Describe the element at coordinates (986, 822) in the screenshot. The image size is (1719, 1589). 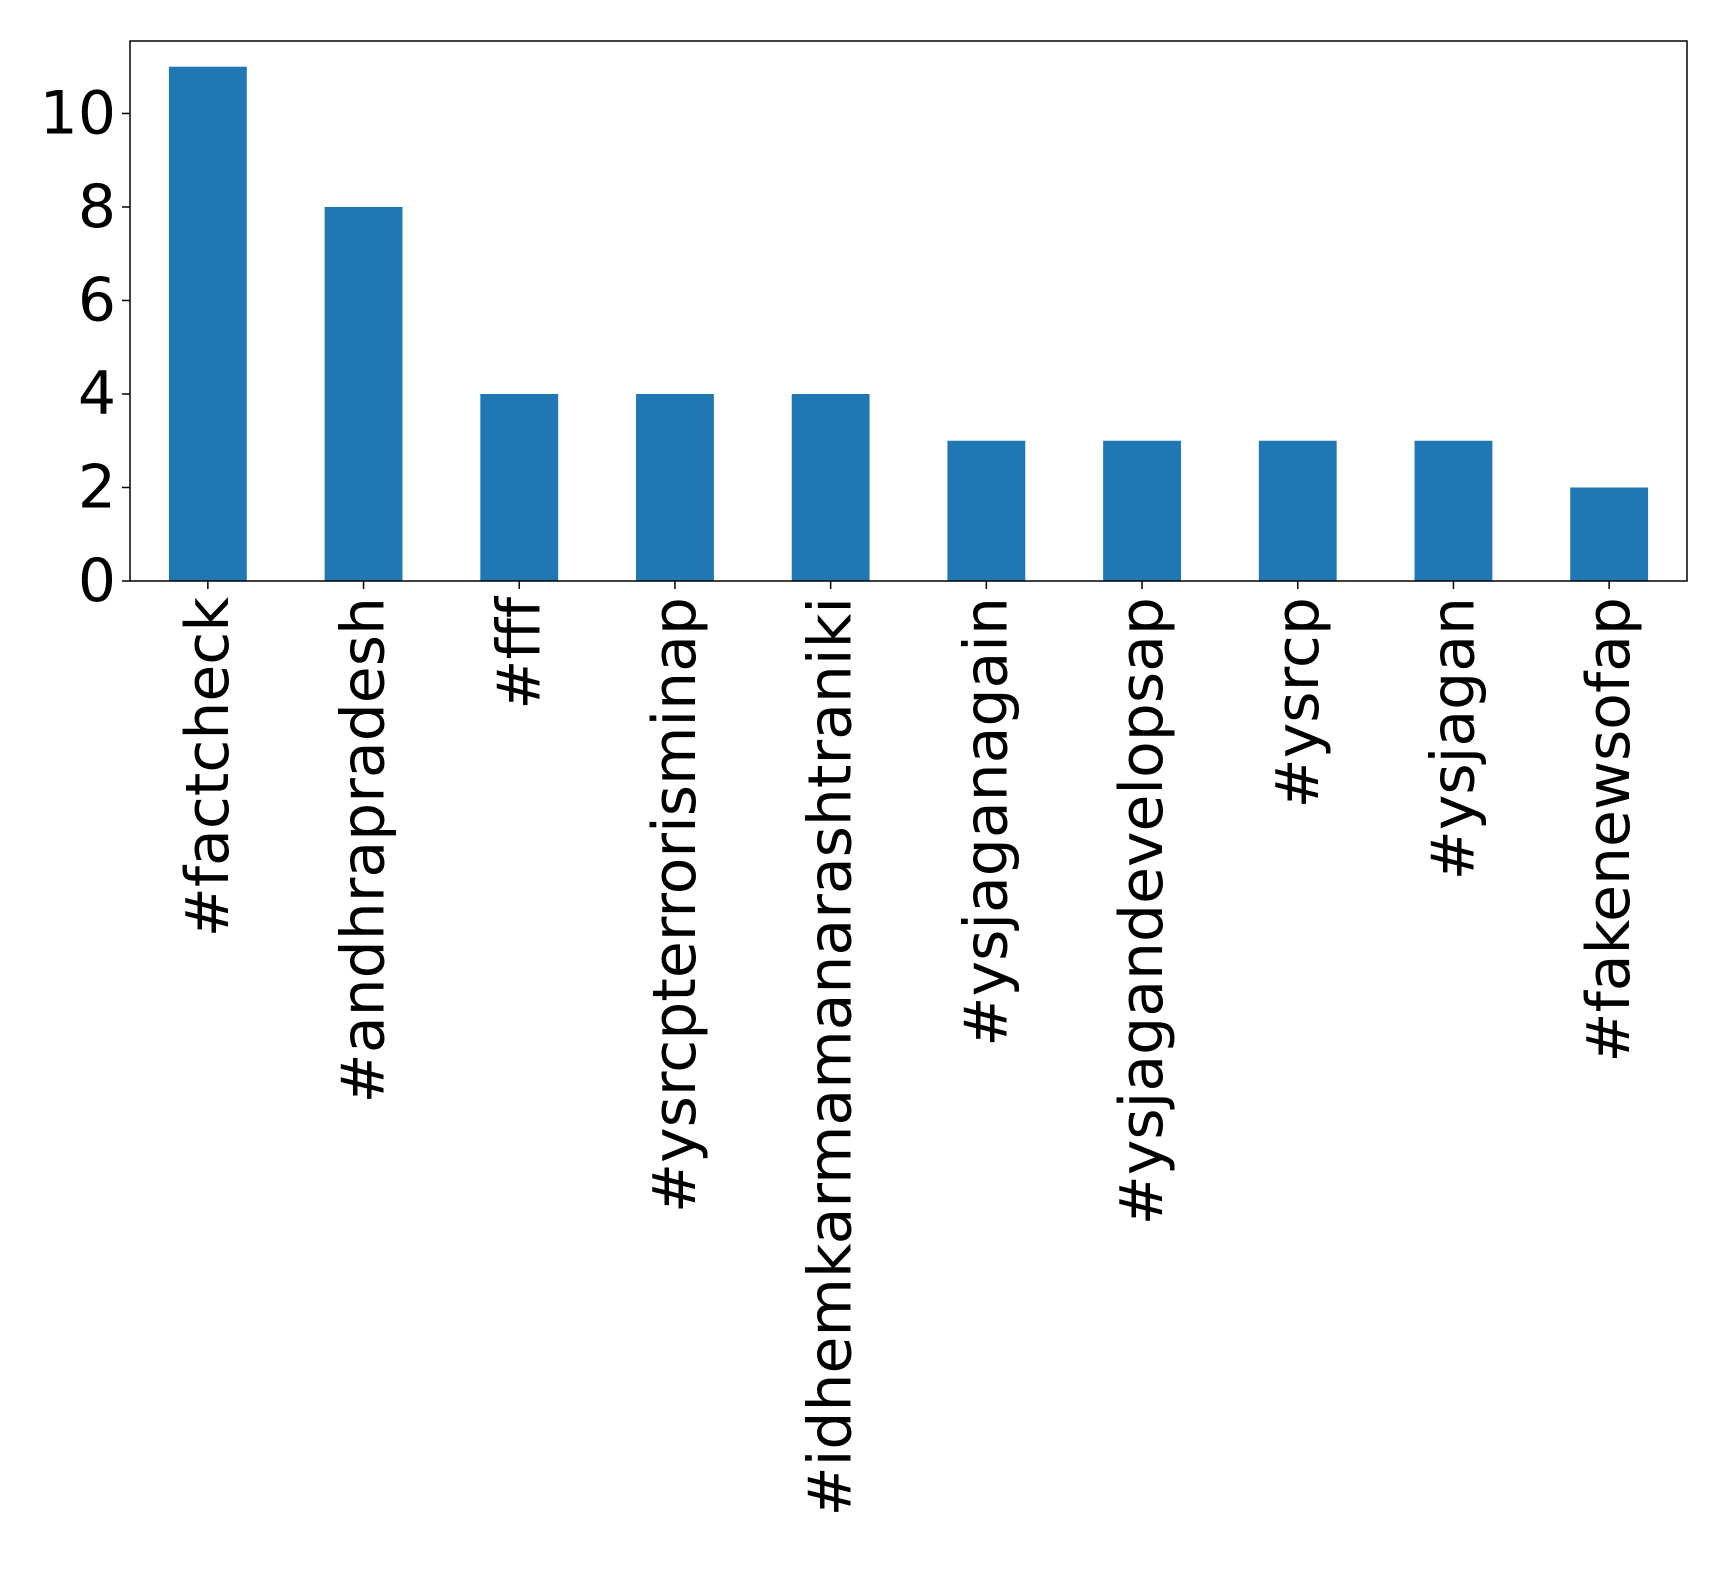
I see `x-tick-label: #ysjaganagain` at that location.